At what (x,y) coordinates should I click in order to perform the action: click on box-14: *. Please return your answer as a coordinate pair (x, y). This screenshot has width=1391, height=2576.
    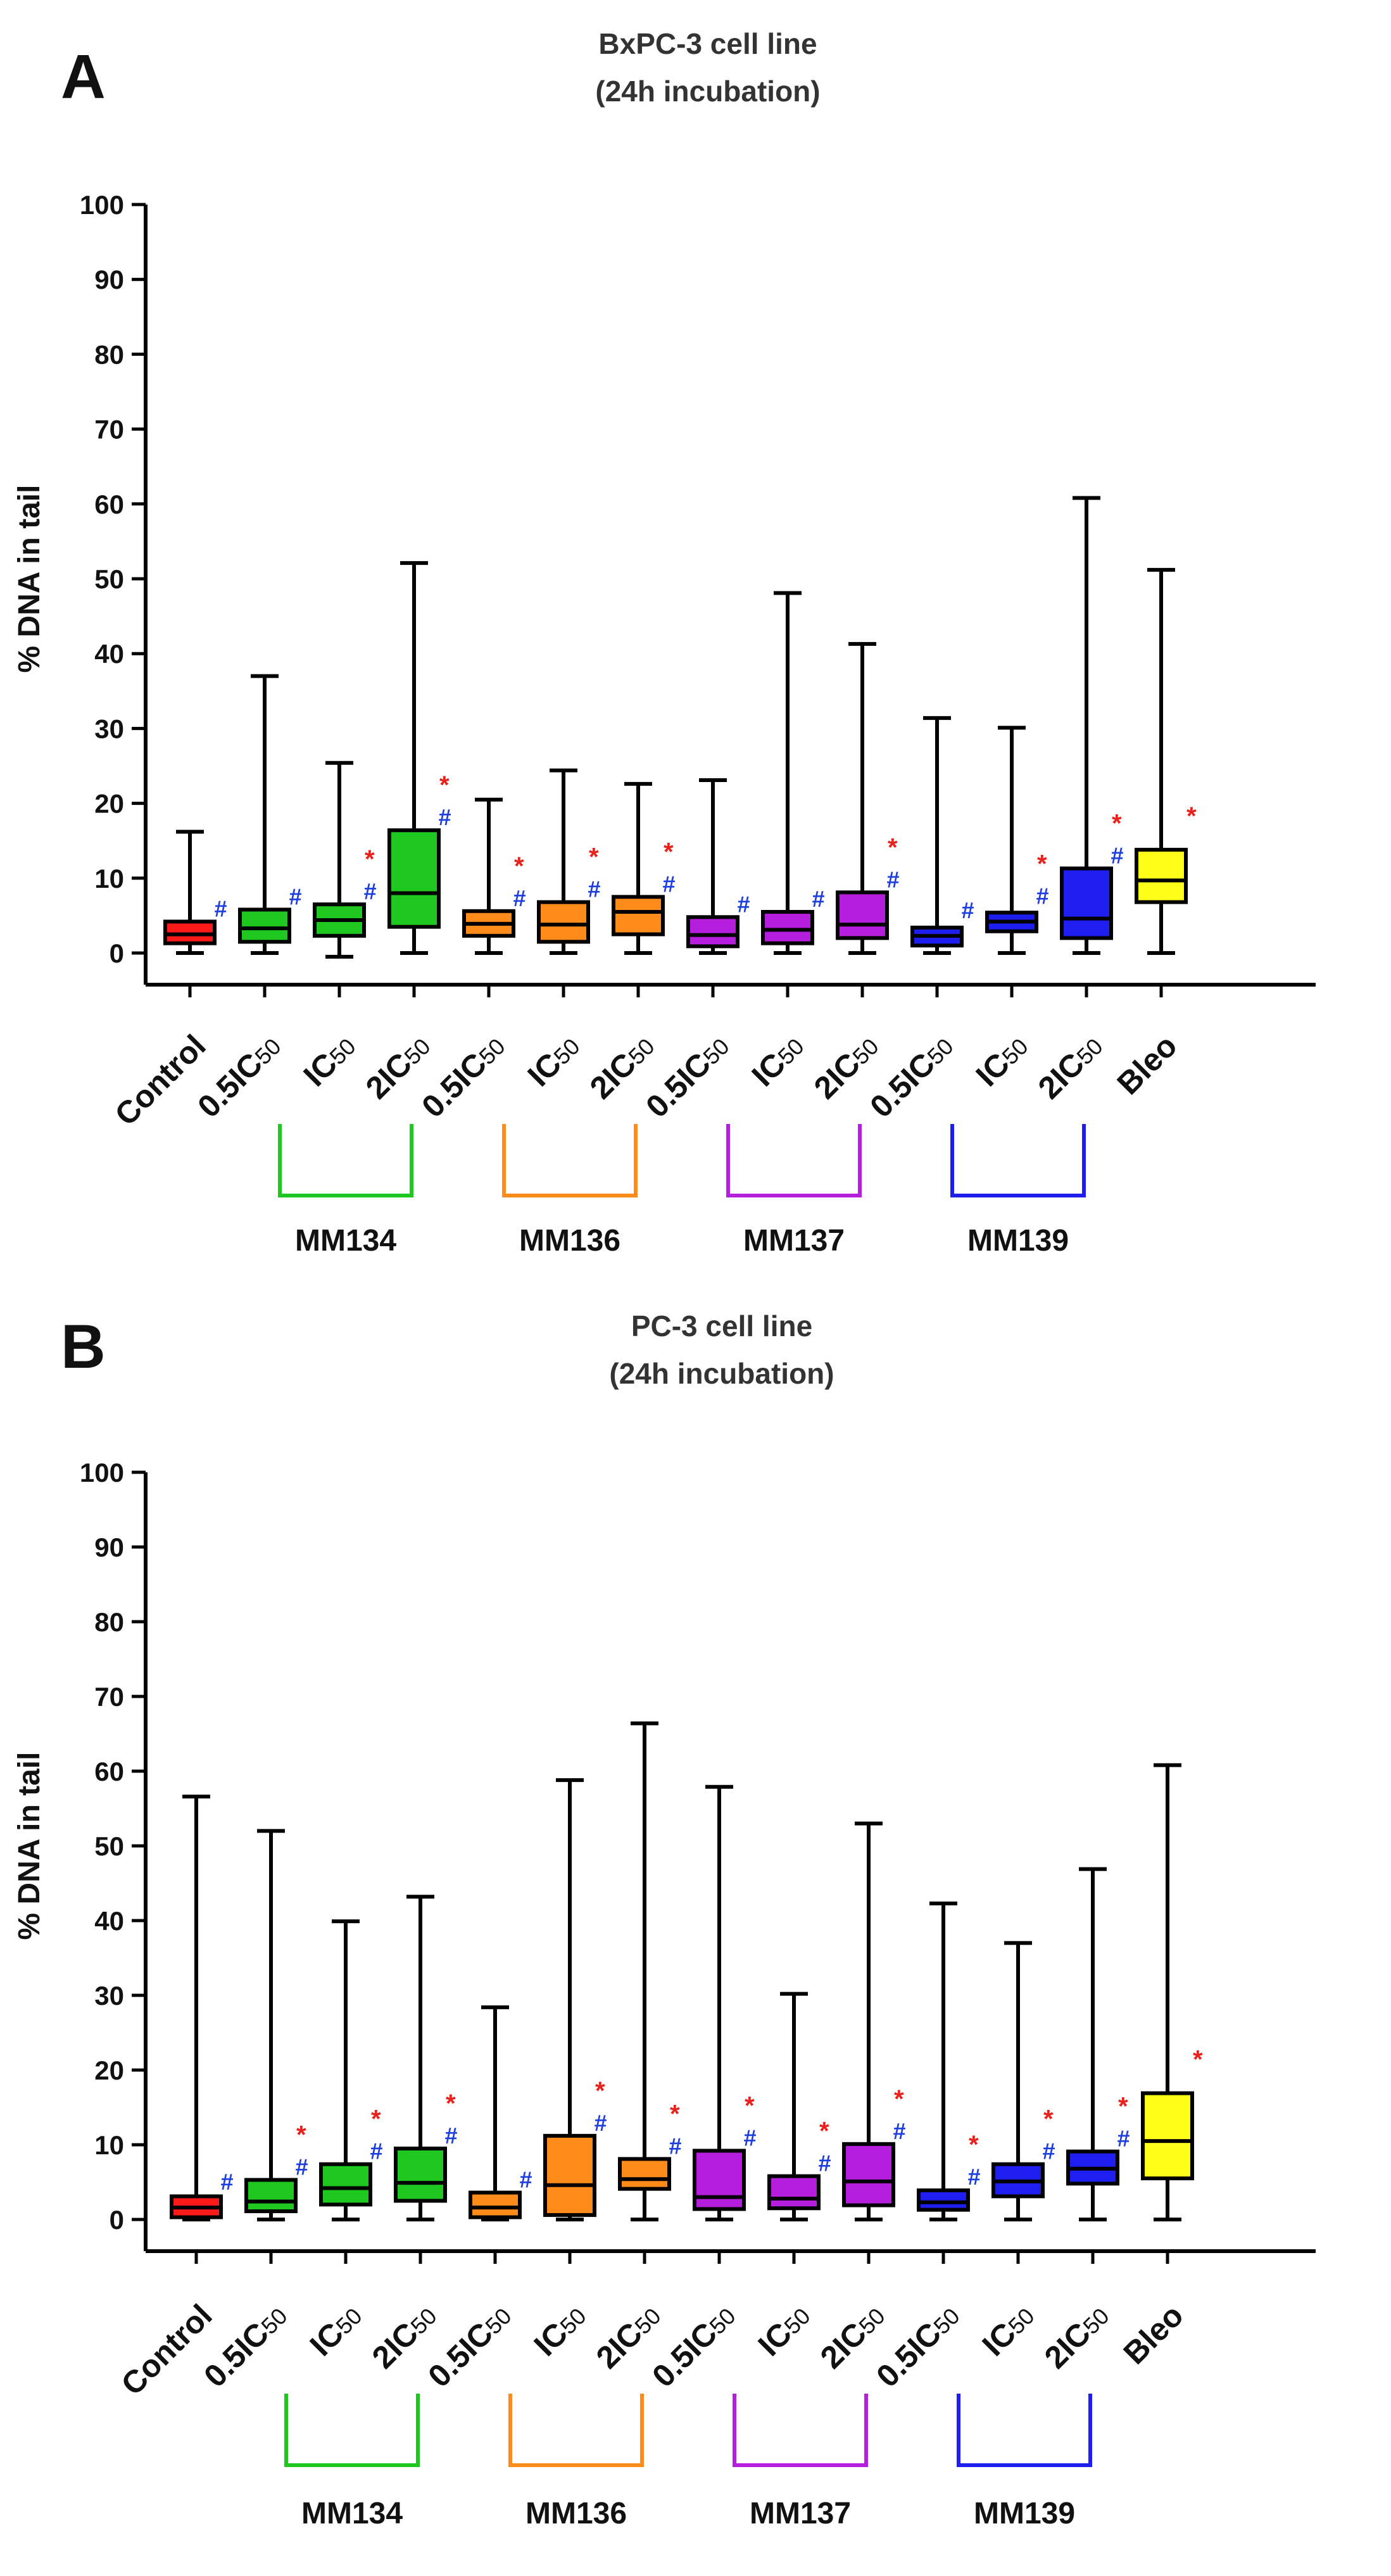
    Looking at the image, I should click on (1166, 782).